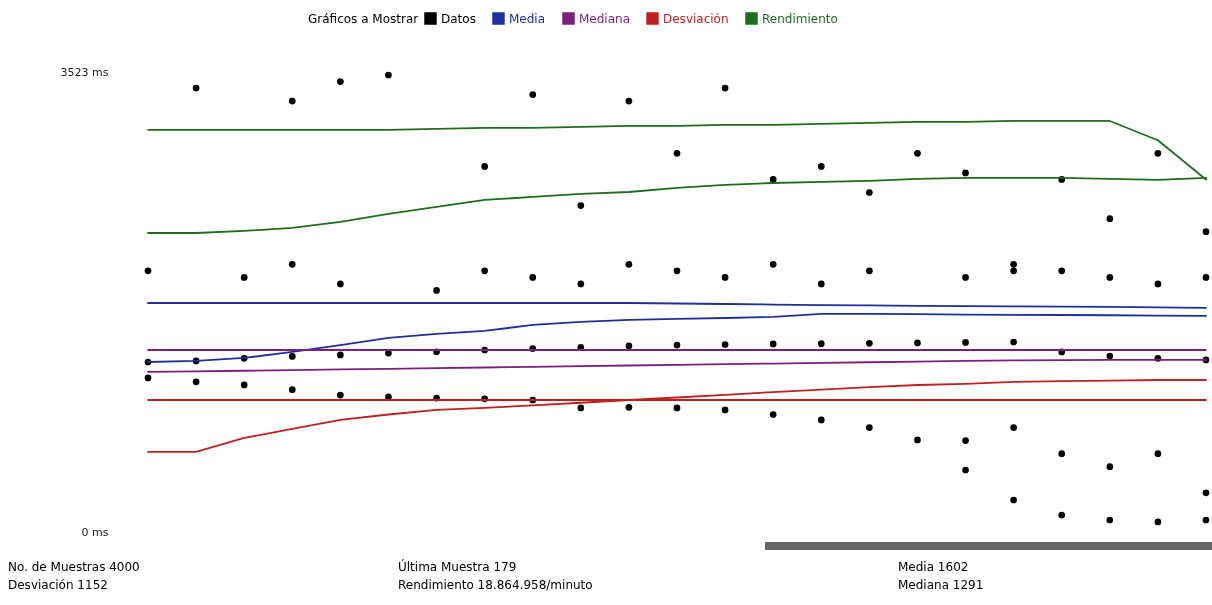 The width and height of the screenshot is (1212, 605). Describe the element at coordinates (800, 18) in the screenshot. I see `legend-label: Rendimiento` at that location.